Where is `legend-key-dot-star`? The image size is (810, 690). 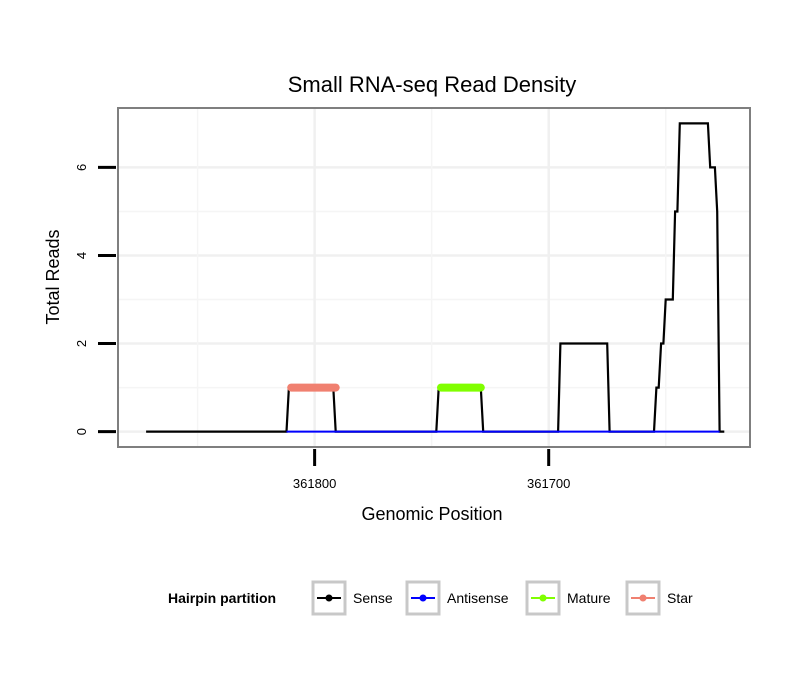 legend-key-dot-star is located at coordinates (643, 598).